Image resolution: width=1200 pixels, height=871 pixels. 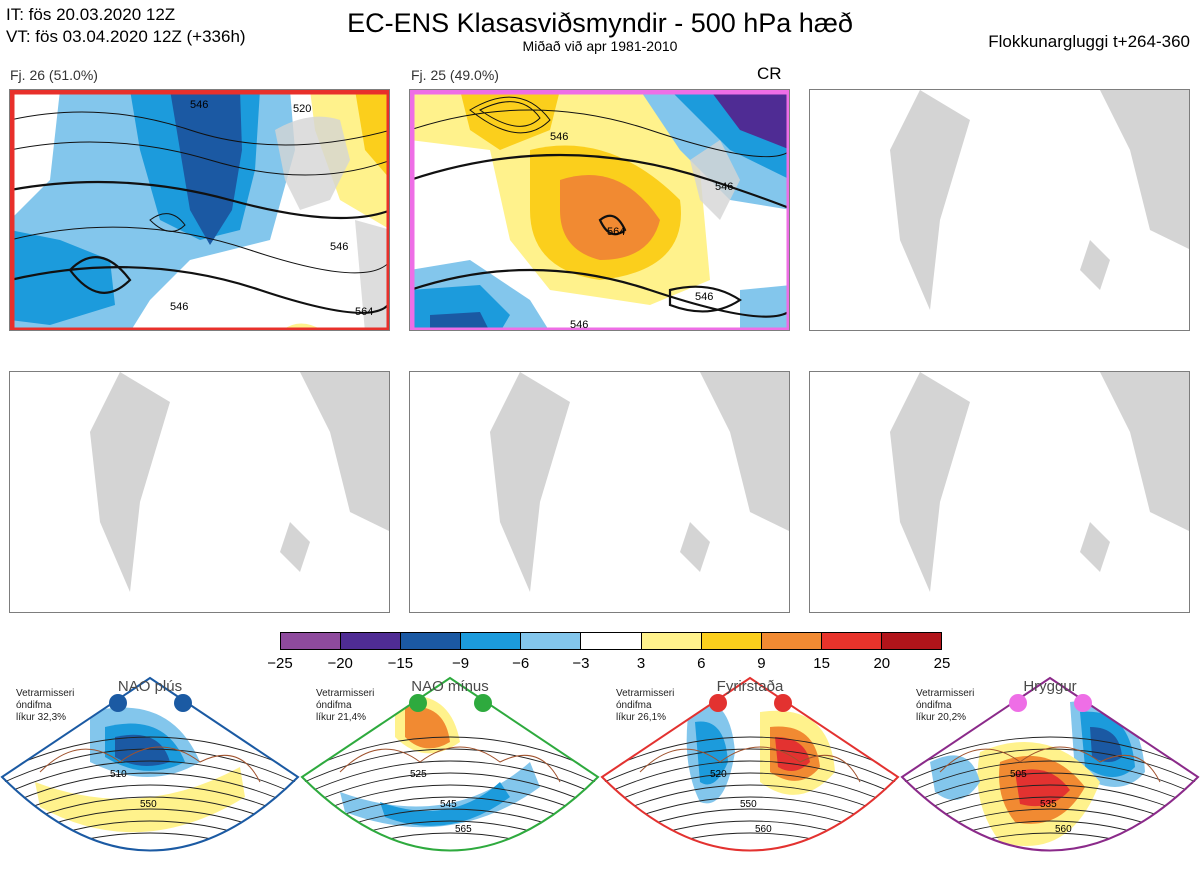 I want to click on map-panel-1: 520 546 546 546 564, so click(x=199, y=210).